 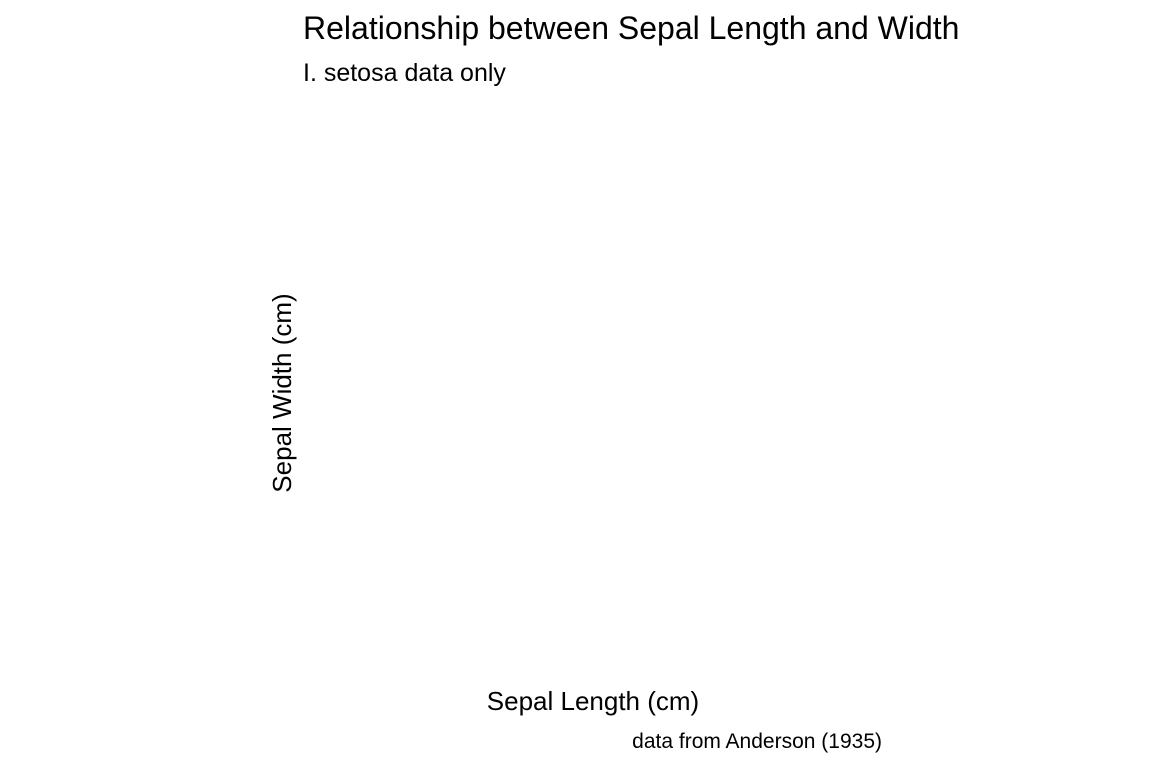 I want to click on x-axis-label: Sepal Length (cm), so click(x=593, y=701).